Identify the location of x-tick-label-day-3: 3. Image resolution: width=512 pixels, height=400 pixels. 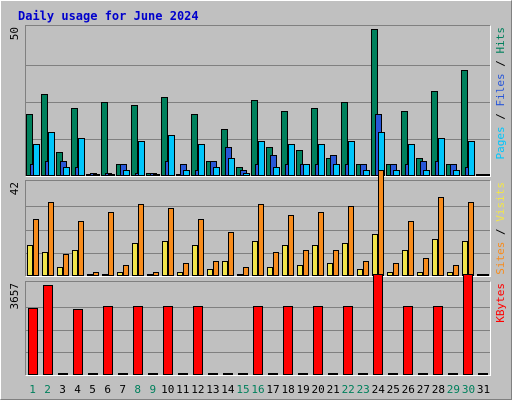
(62, 389).